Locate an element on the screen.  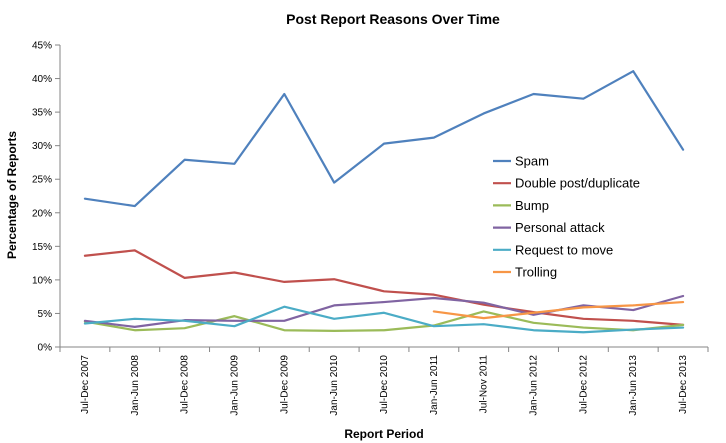
x-tick-label: Jan-Jun 2010 is located at coordinates (334, 385).